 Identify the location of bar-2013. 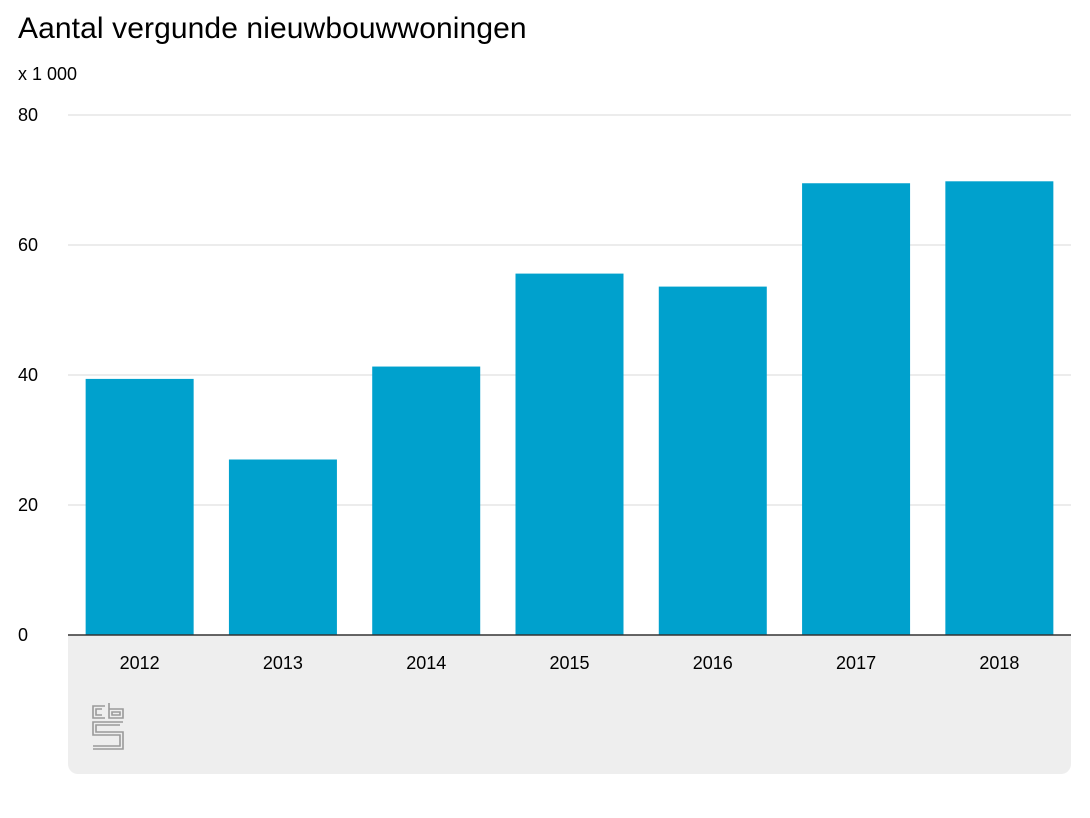
(282, 547).